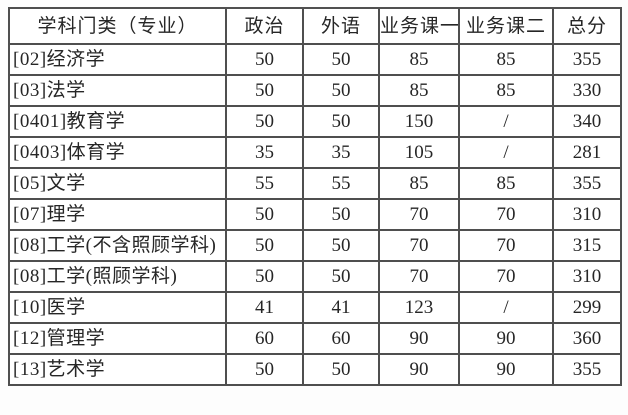  What do you see at coordinates (419, 152) in the screenshot?
I see `score-cell: 105` at bounding box center [419, 152].